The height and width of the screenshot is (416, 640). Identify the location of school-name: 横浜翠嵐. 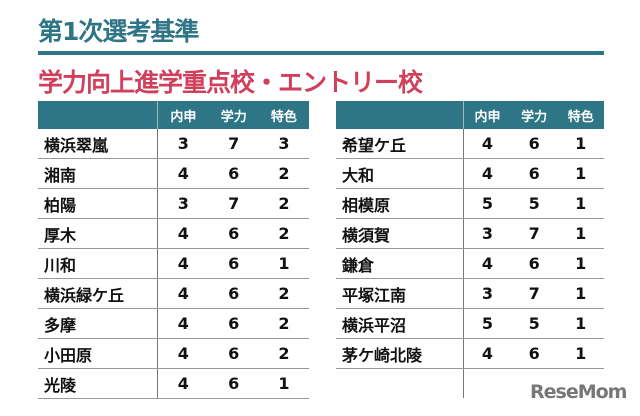
(98, 144).